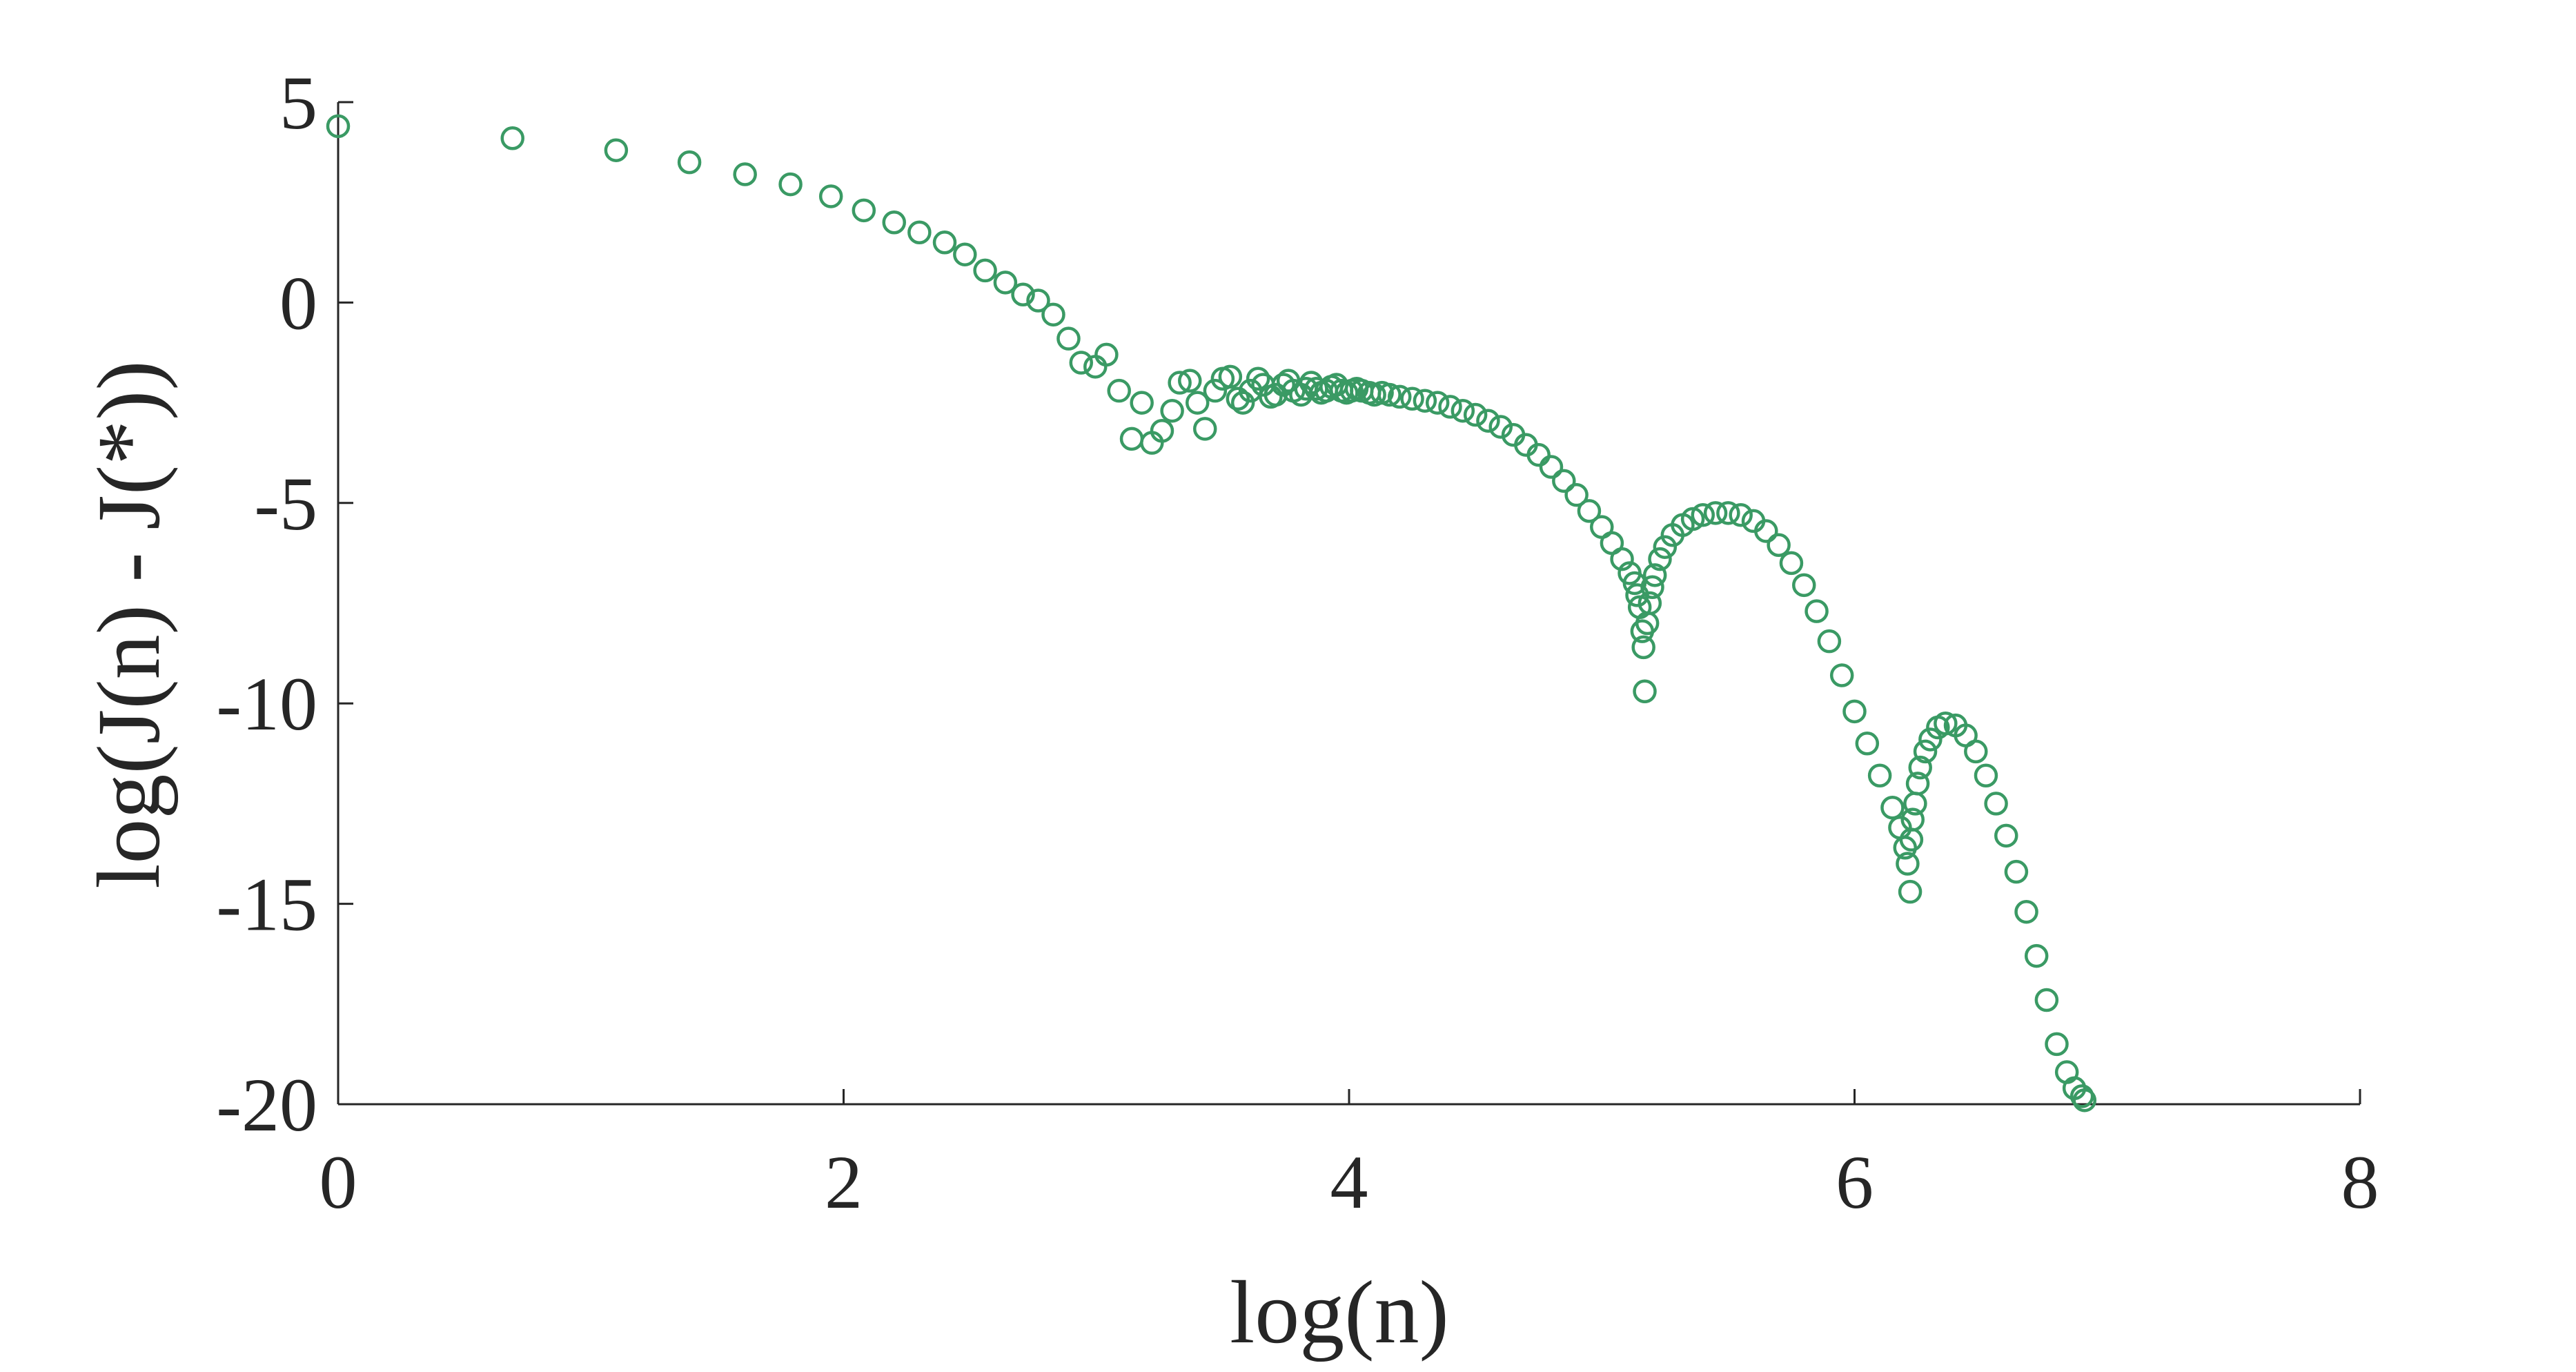  What do you see at coordinates (266, 905) in the screenshot?
I see `y-tick-label: -15` at bounding box center [266, 905].